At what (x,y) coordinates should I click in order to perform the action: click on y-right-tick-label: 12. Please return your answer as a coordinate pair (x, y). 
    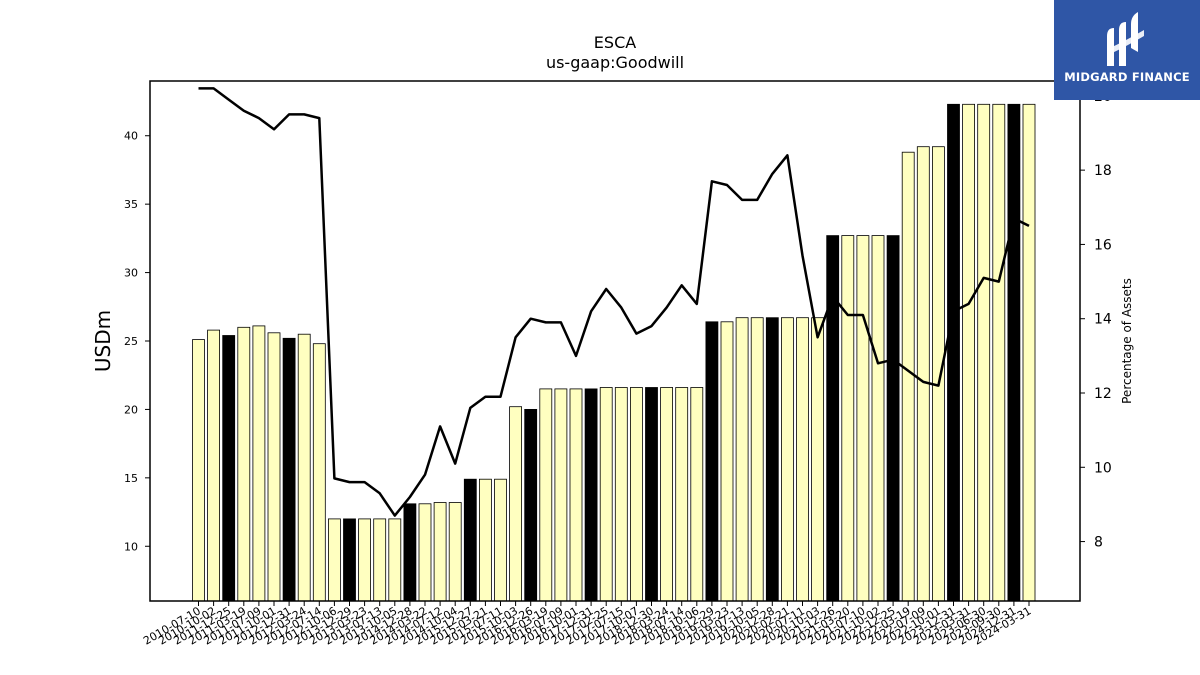
    Looking at the image, I should click on (1103, 394).